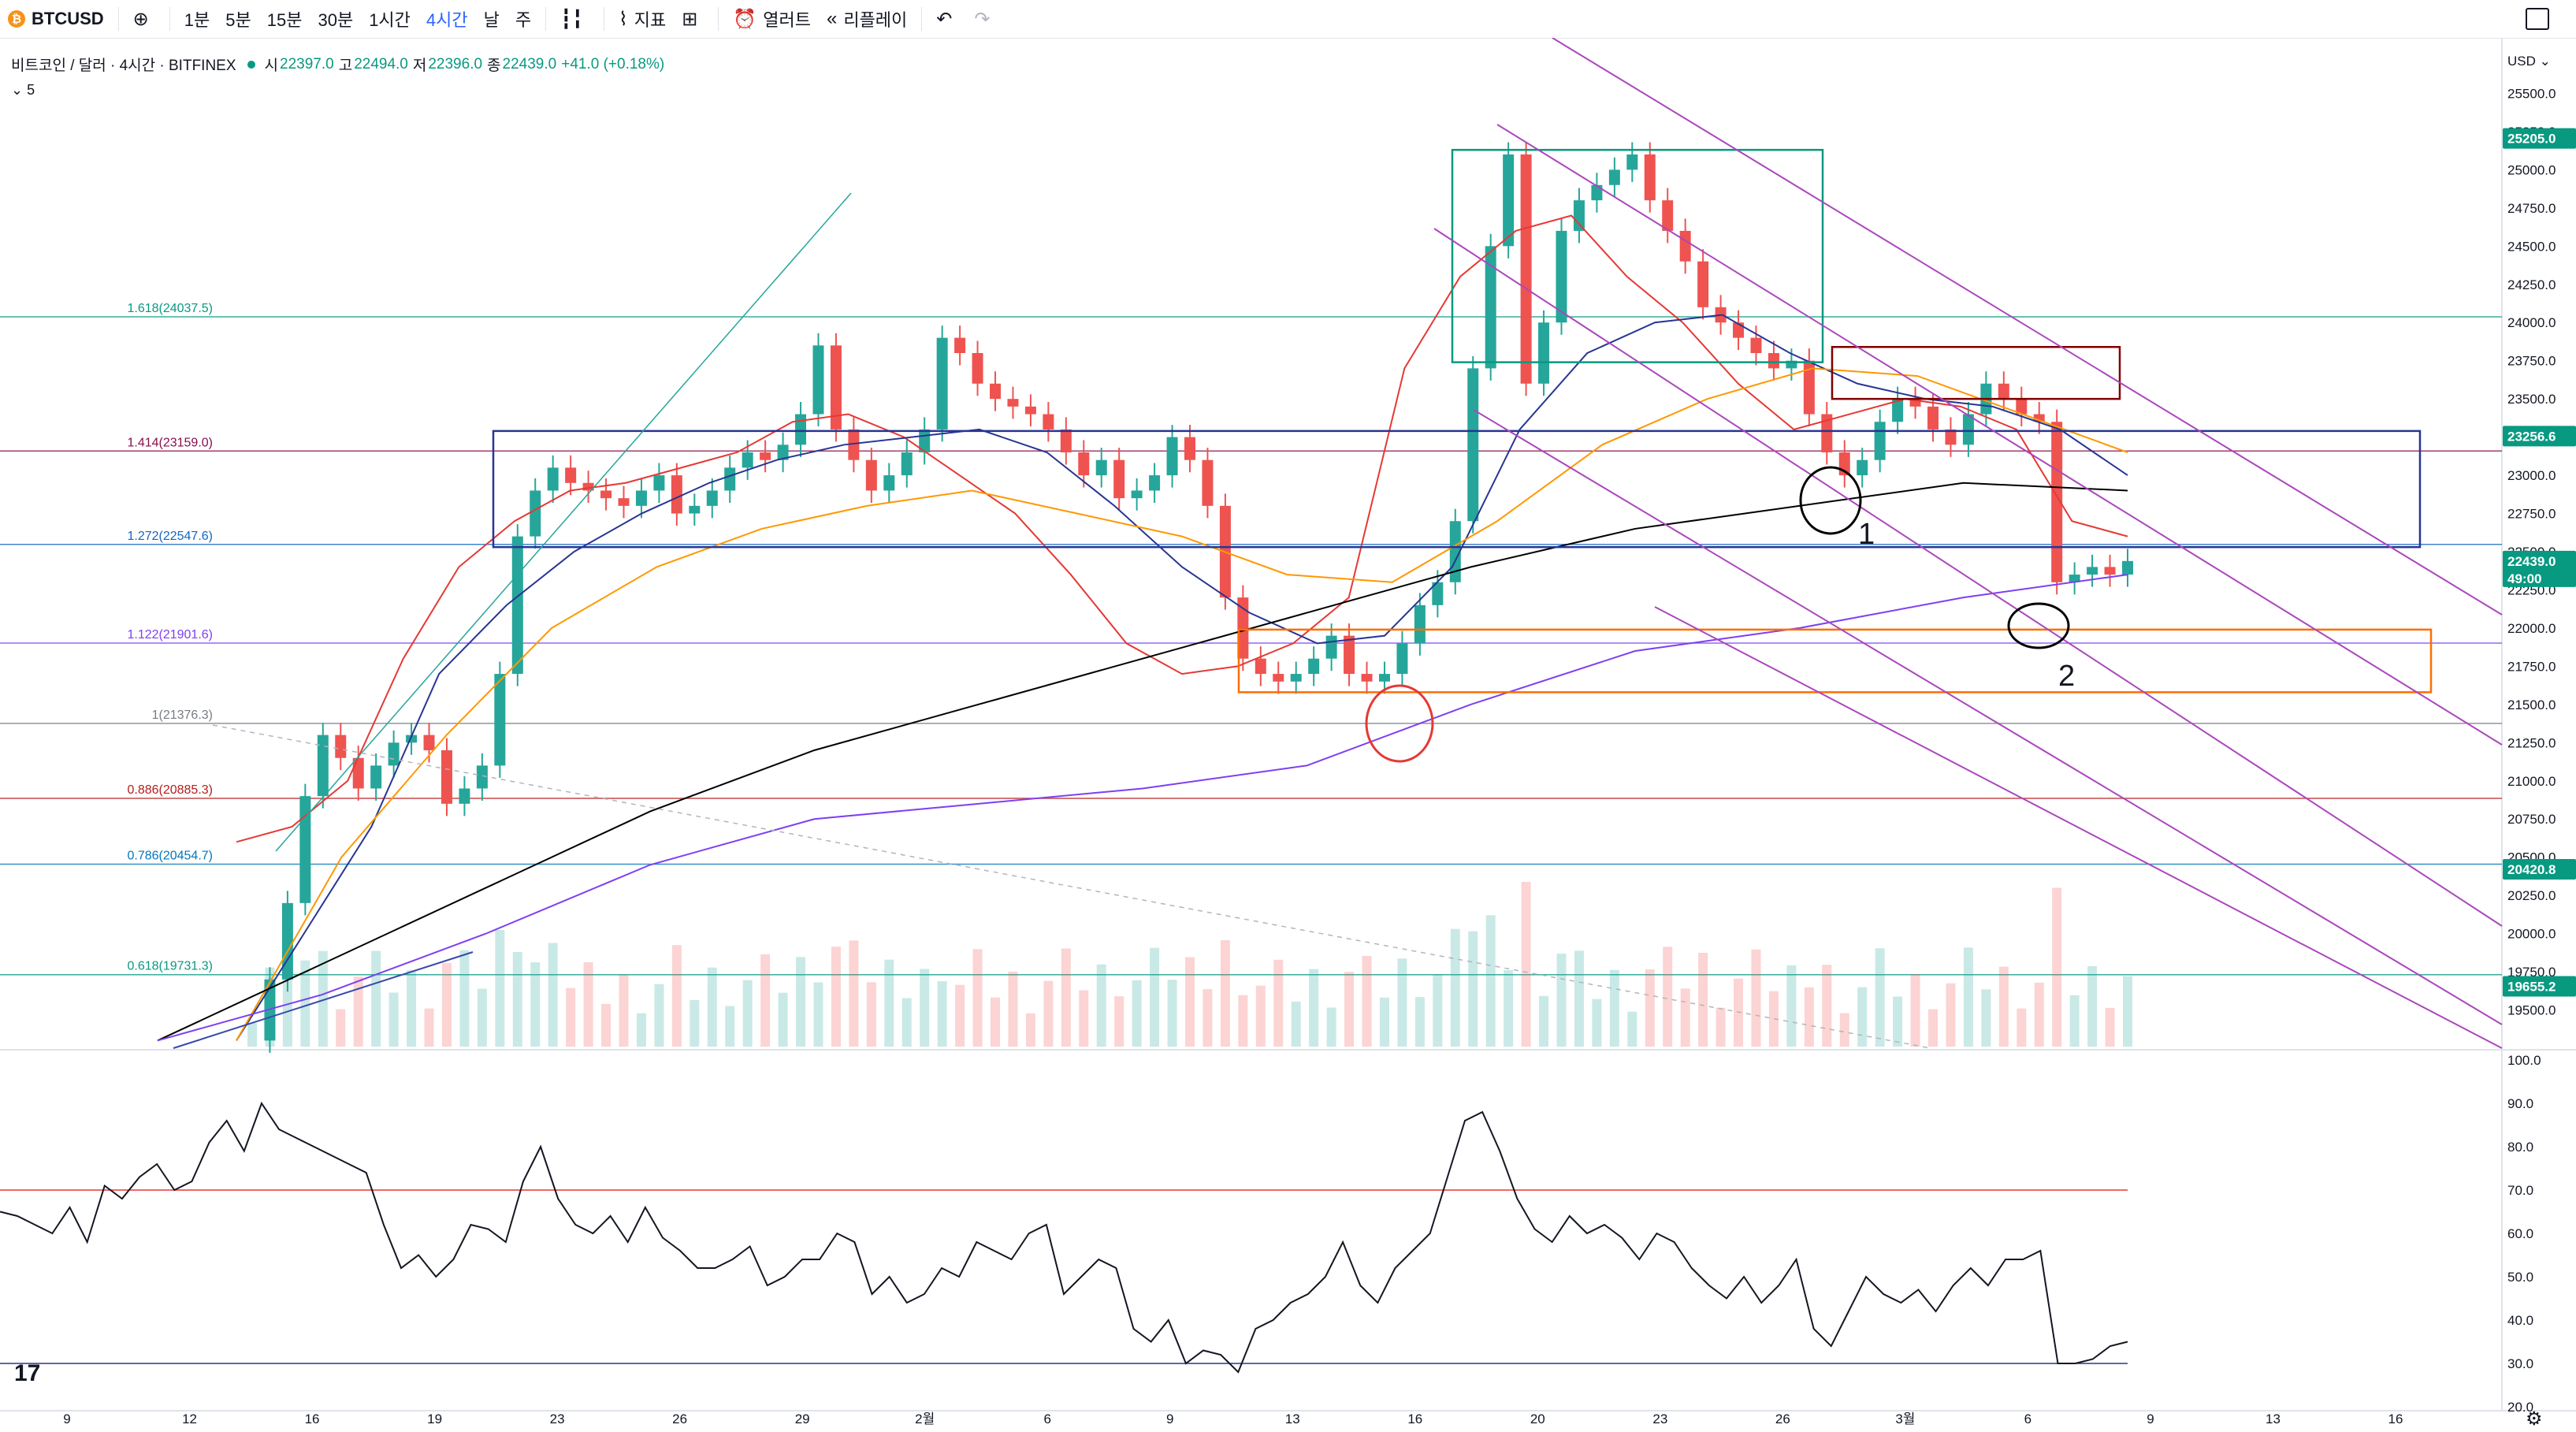 The image size is (2576, 1432). I want to click on symbol-search-button: ₿ BTCUSD, so click(56, 19).